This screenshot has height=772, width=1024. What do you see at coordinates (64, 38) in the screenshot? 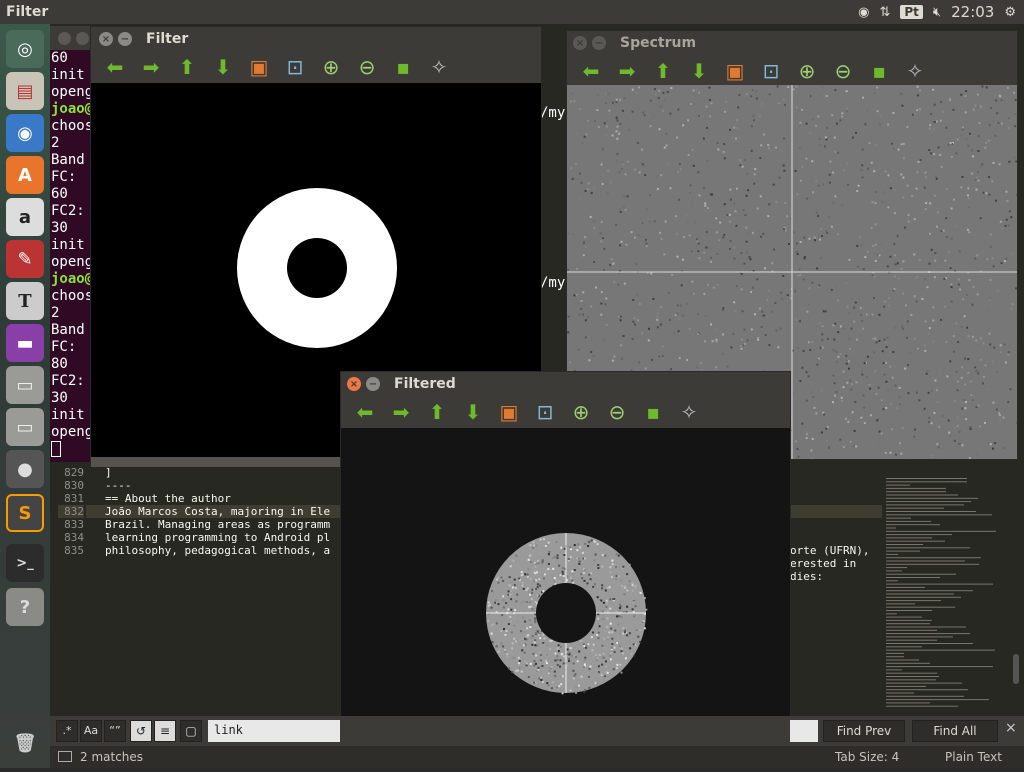
I see `close-icon` at bounding box center [64, 38].